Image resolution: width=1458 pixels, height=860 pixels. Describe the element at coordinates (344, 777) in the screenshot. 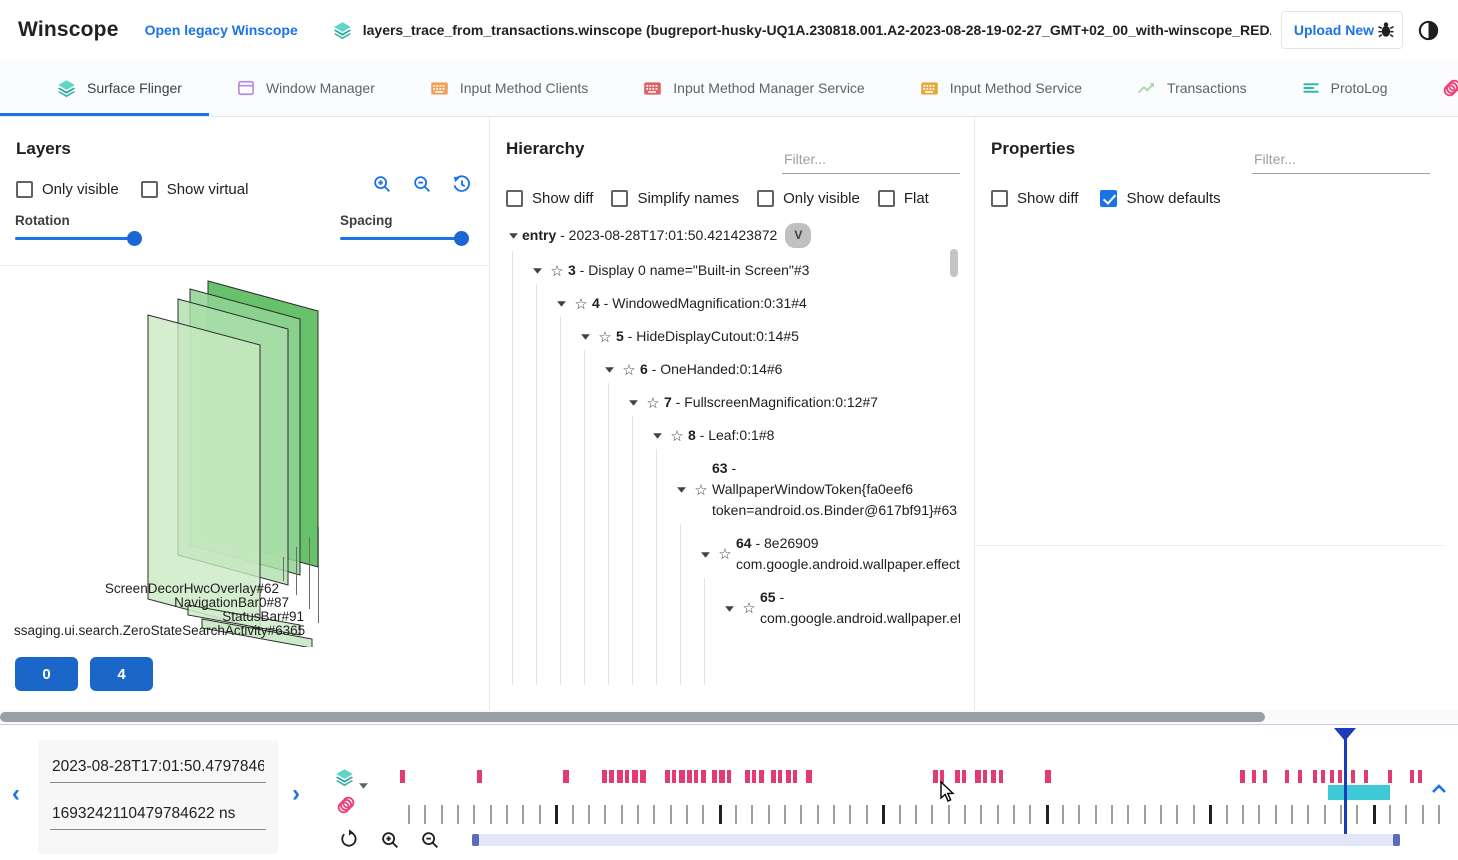

I see `layers-trace-icon` at that location.